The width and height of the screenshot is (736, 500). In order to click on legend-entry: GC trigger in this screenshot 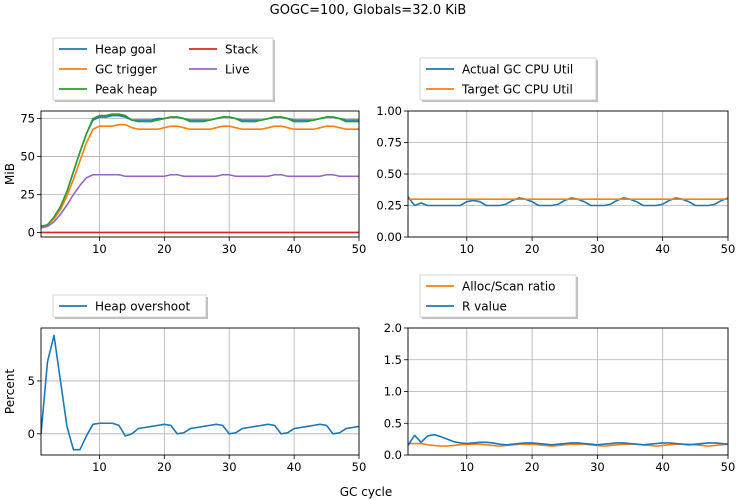, I will do `click(126, 70)`.